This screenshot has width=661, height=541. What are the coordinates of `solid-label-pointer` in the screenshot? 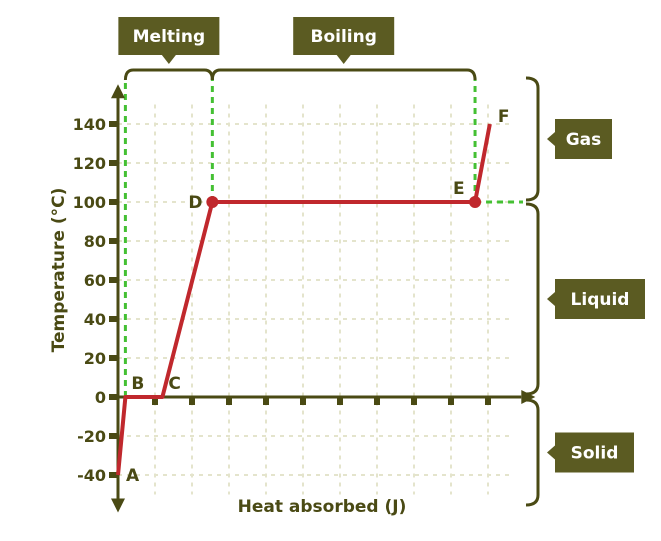 It's located at (551, 452).